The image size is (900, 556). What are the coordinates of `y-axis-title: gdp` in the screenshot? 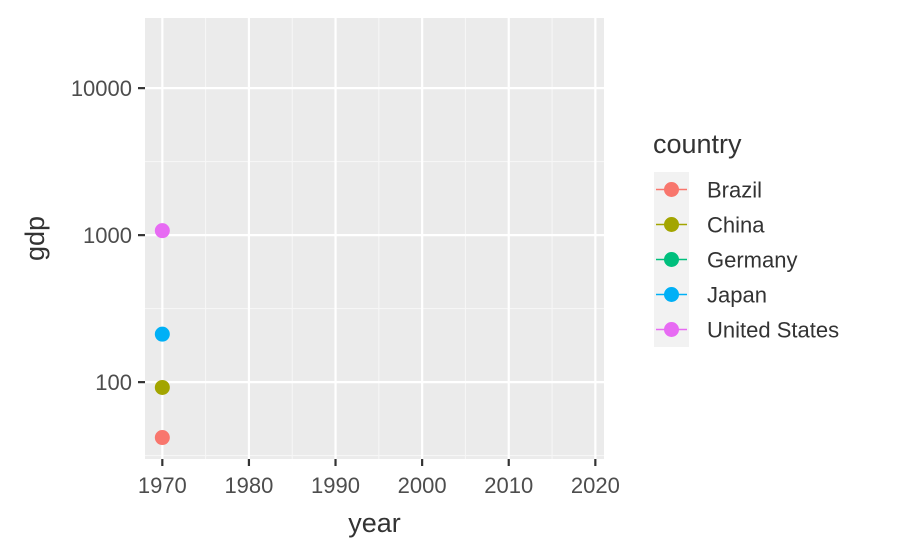 It's located at (35, 238).